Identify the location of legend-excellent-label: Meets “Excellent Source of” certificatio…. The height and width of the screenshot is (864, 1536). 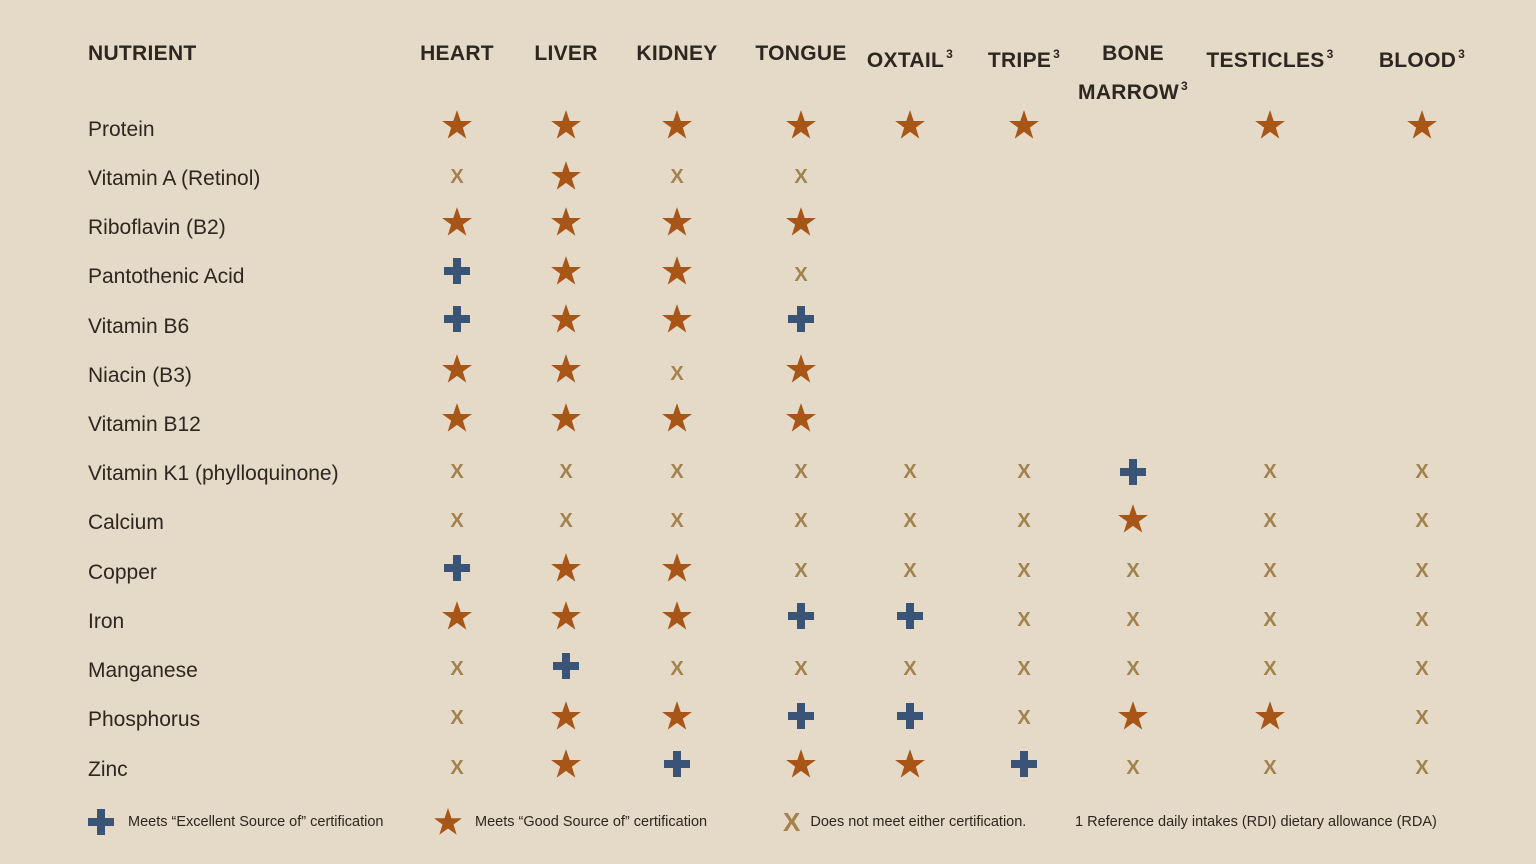
(256, 822).